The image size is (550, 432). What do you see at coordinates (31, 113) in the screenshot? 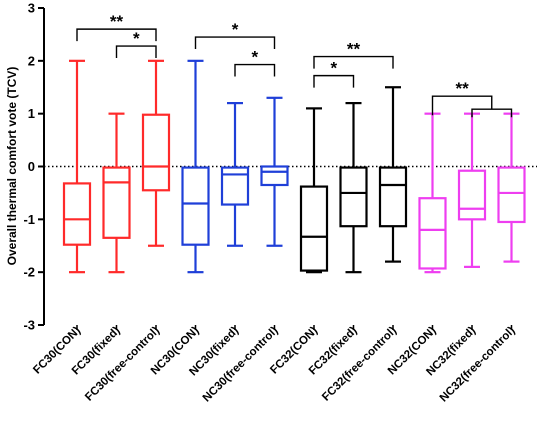
I see `y-tick-label: 1` at bounding box center [31, 113].